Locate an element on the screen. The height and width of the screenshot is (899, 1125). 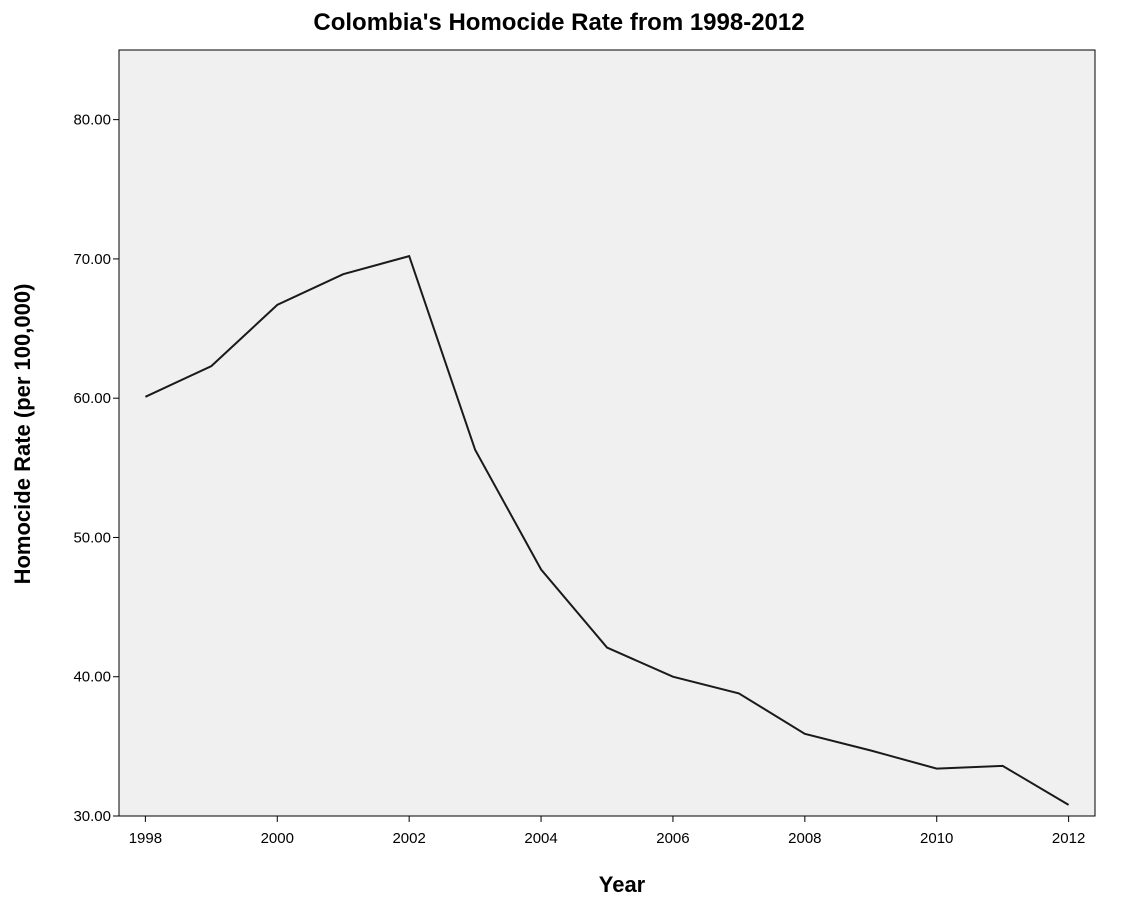
x-tick-label: 2010 is located at coordinates (936, 838).